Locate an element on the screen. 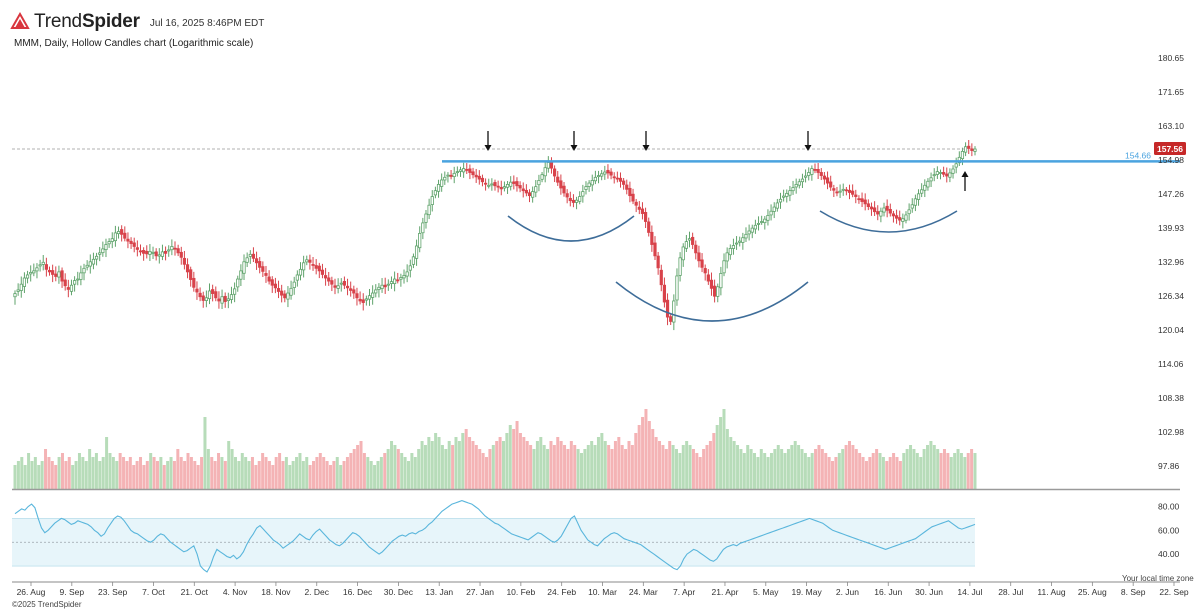 The image size is (1200, 613). resistance-label: 154.66 is located at coordinates (1138, 155).